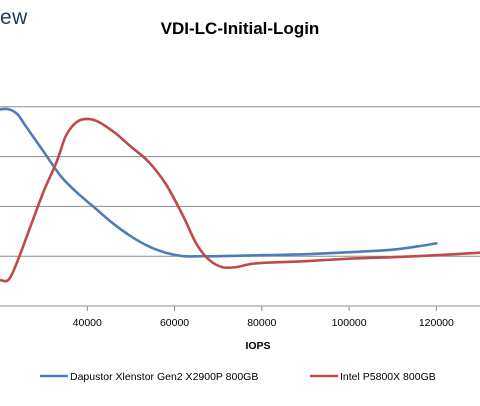 This screenshot has height=406, width=480. What do you see at coordinates (436, 323) in the screenshot?
I see `x-tick-label-4: 120000` at bounding box center [436, 323].